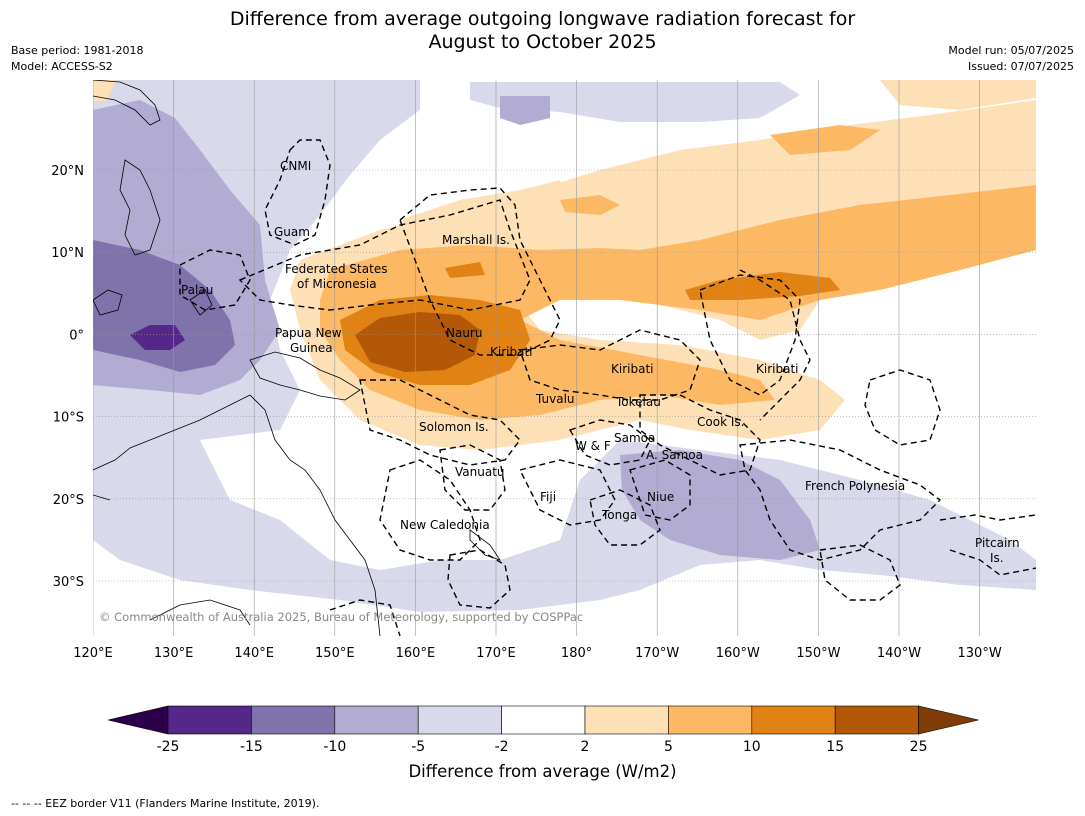 This screenshot has height=816, width=1085. I want to click on eez-fsm, so click(384, 255).